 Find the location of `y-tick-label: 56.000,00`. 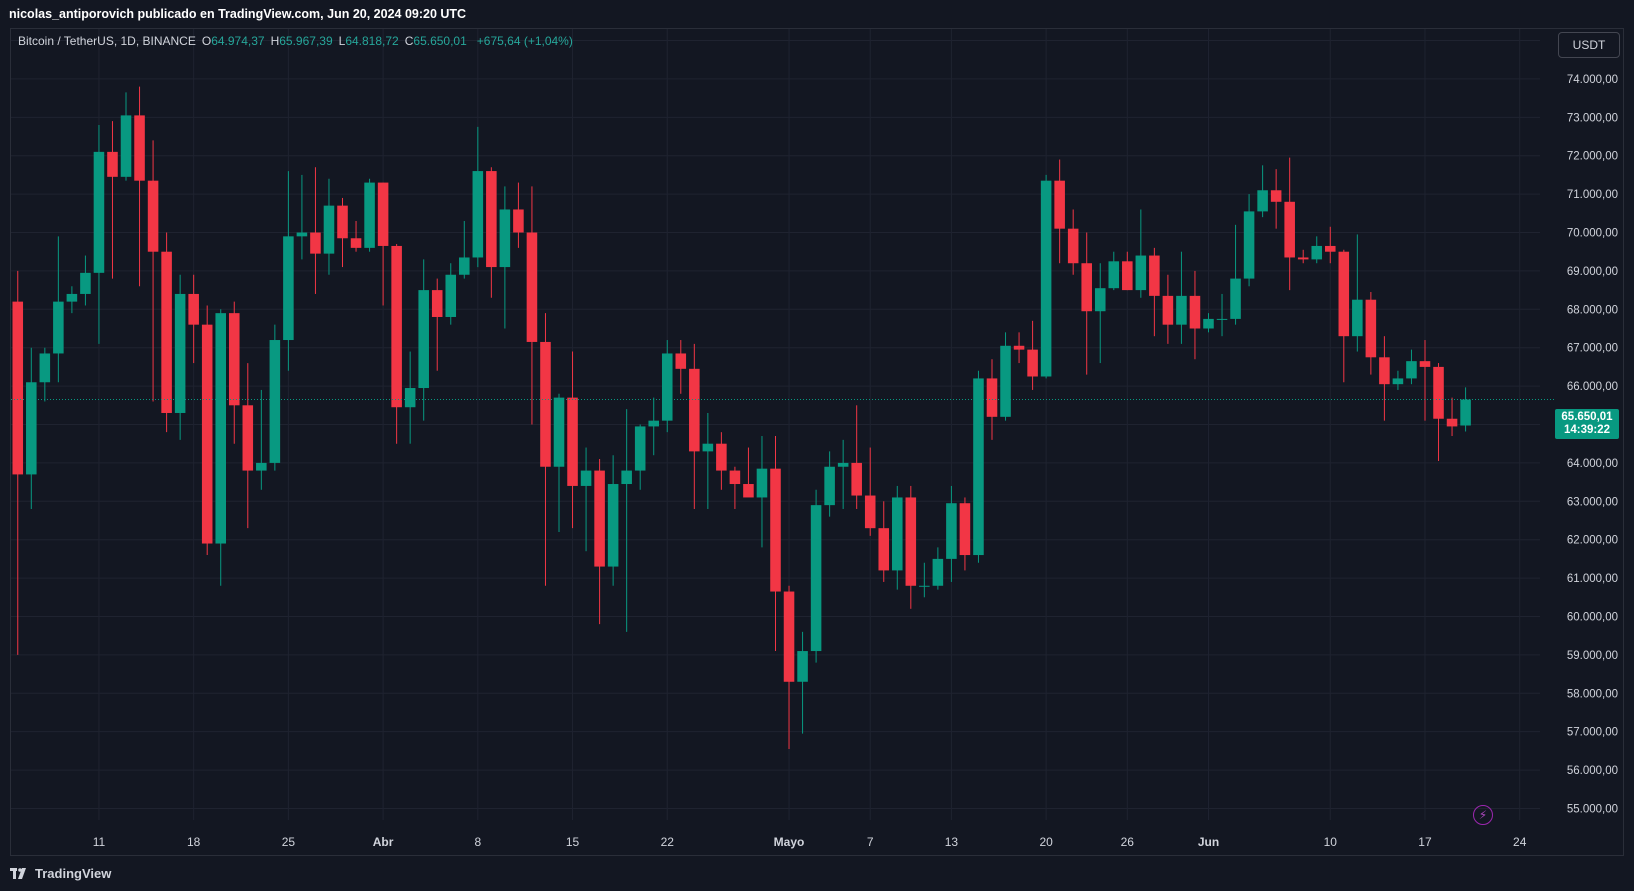

y-tick-label: 56.000,00 is located at coordinates (1592, 771).